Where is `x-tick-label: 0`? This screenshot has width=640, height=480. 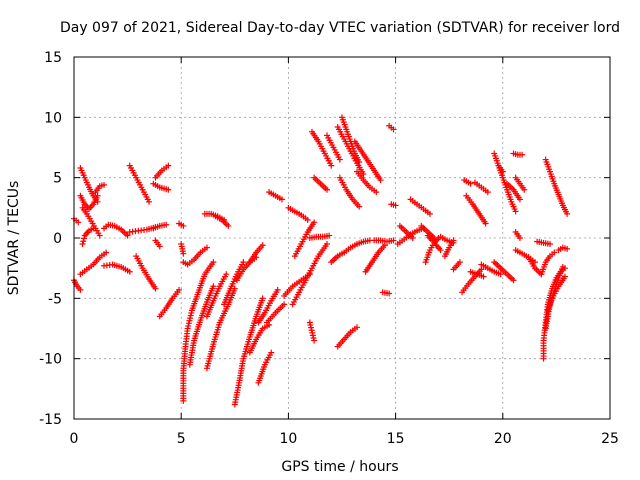
x-tick-label: 0 is located at coordinates (74, 439).